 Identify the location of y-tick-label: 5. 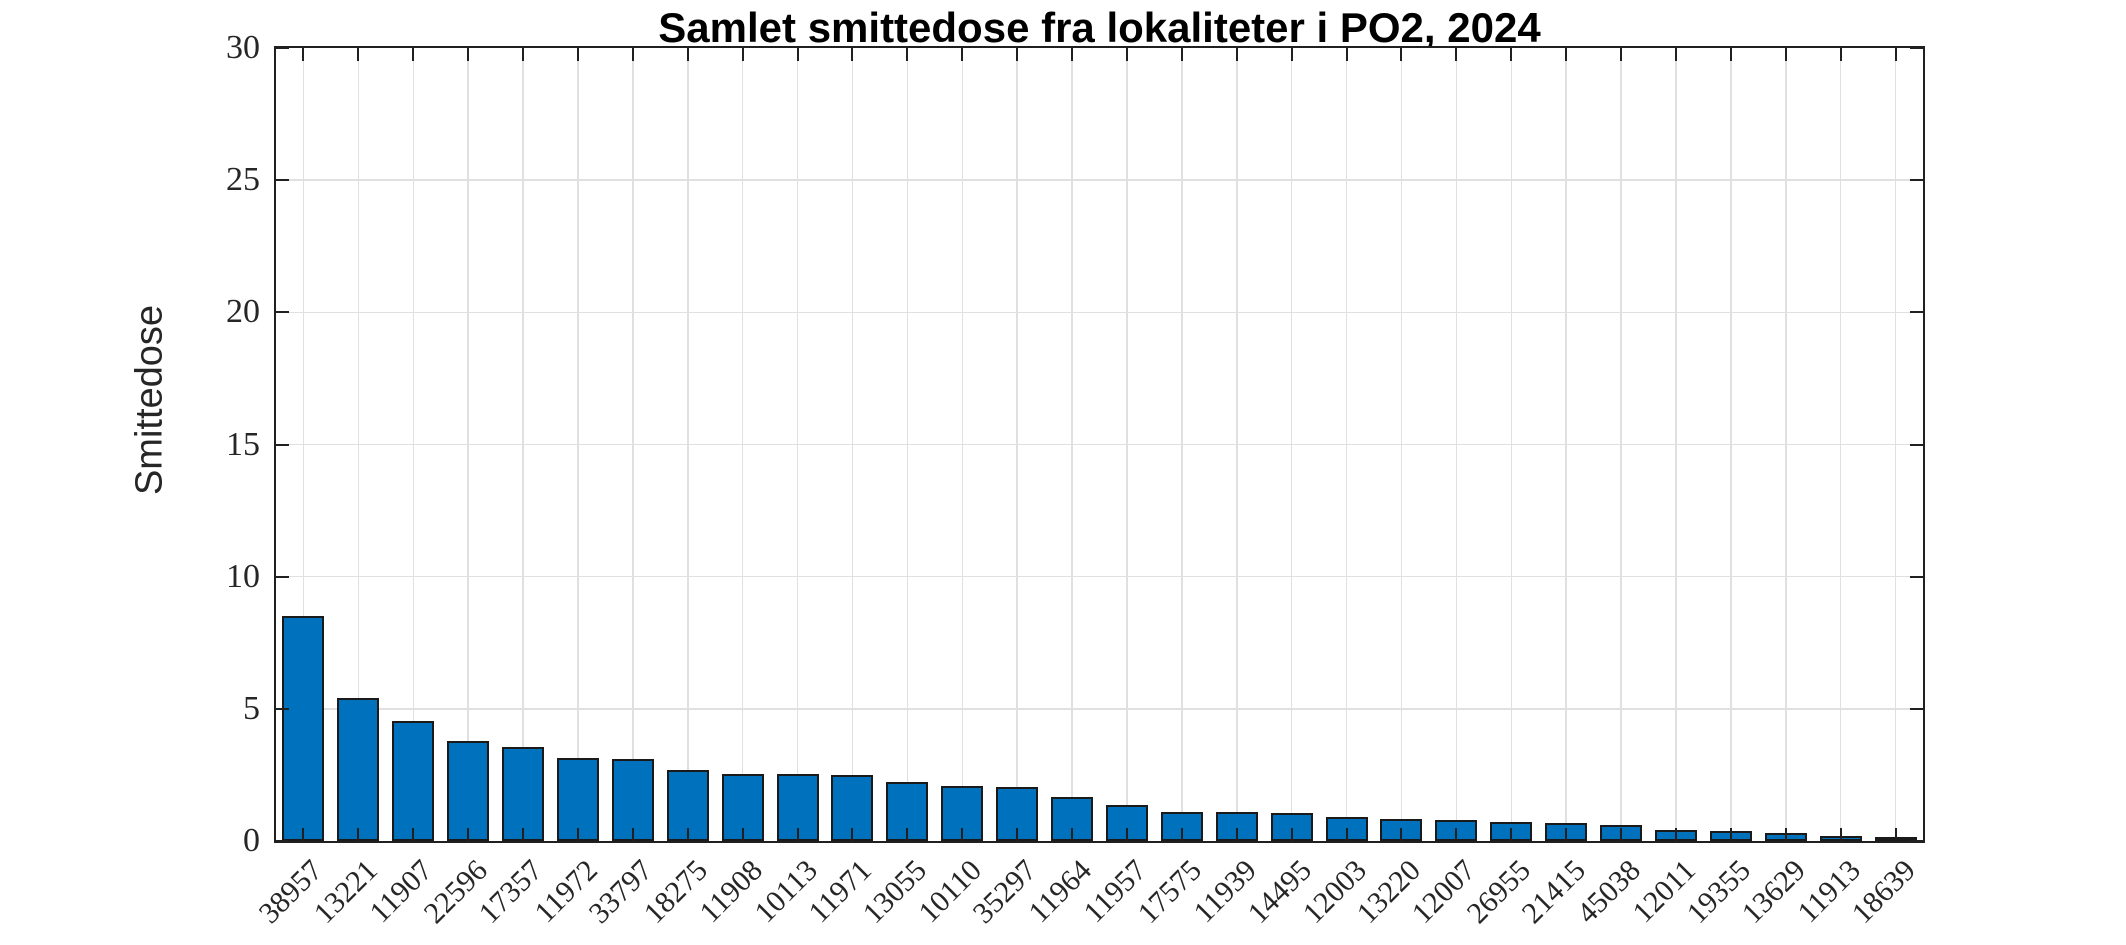
(251, 708).